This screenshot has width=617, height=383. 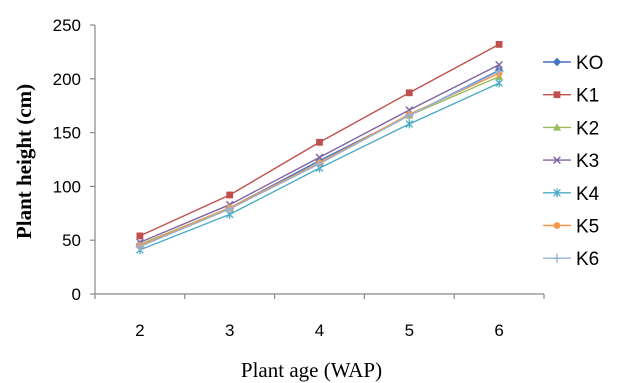 What do you see at coordinates (557, 127) in the screenshot?
I see `legend-marker-k2` at bounding box center [557, 127].